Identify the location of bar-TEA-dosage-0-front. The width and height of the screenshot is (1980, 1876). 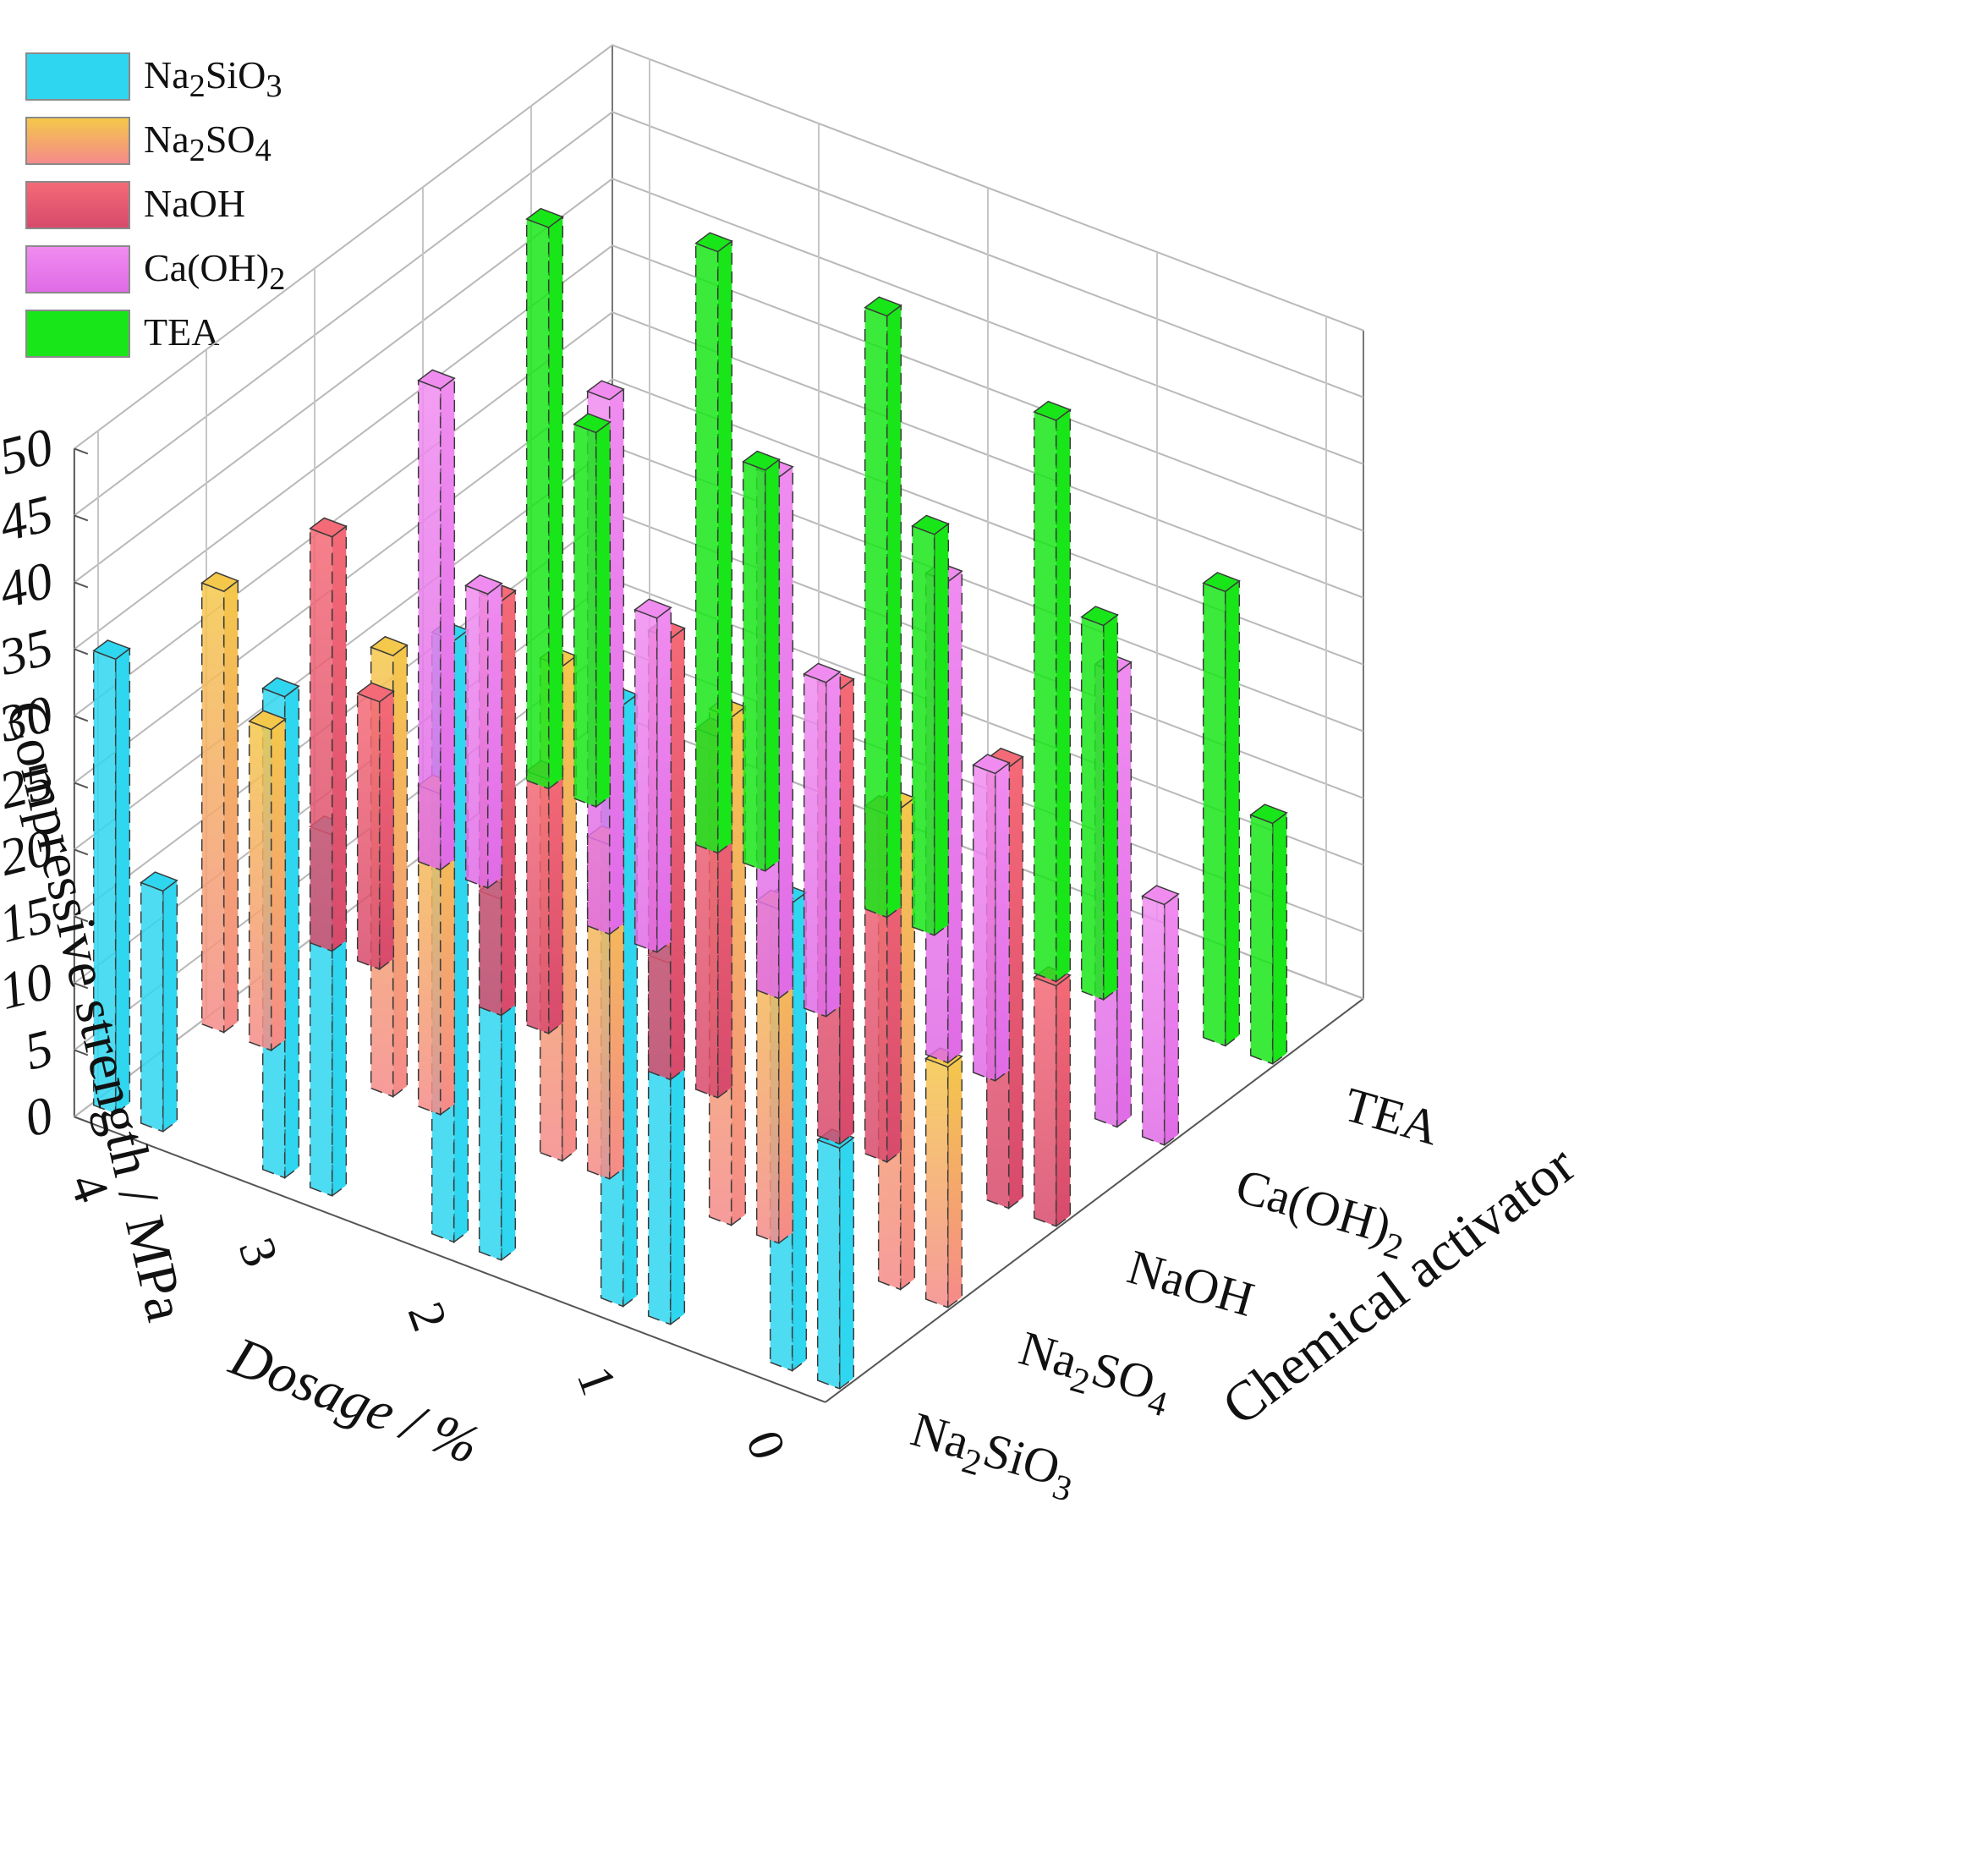
(1268, 935).